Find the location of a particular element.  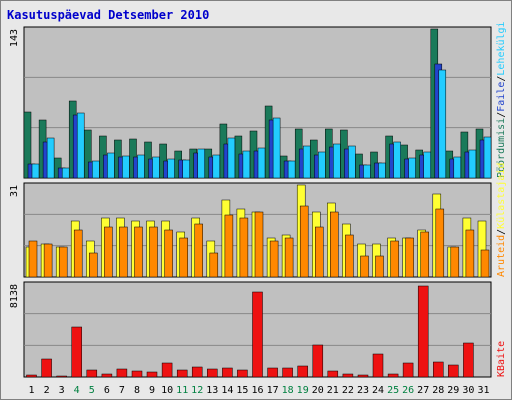

x-tick-label: 29 is located at coordinates (453, 390).